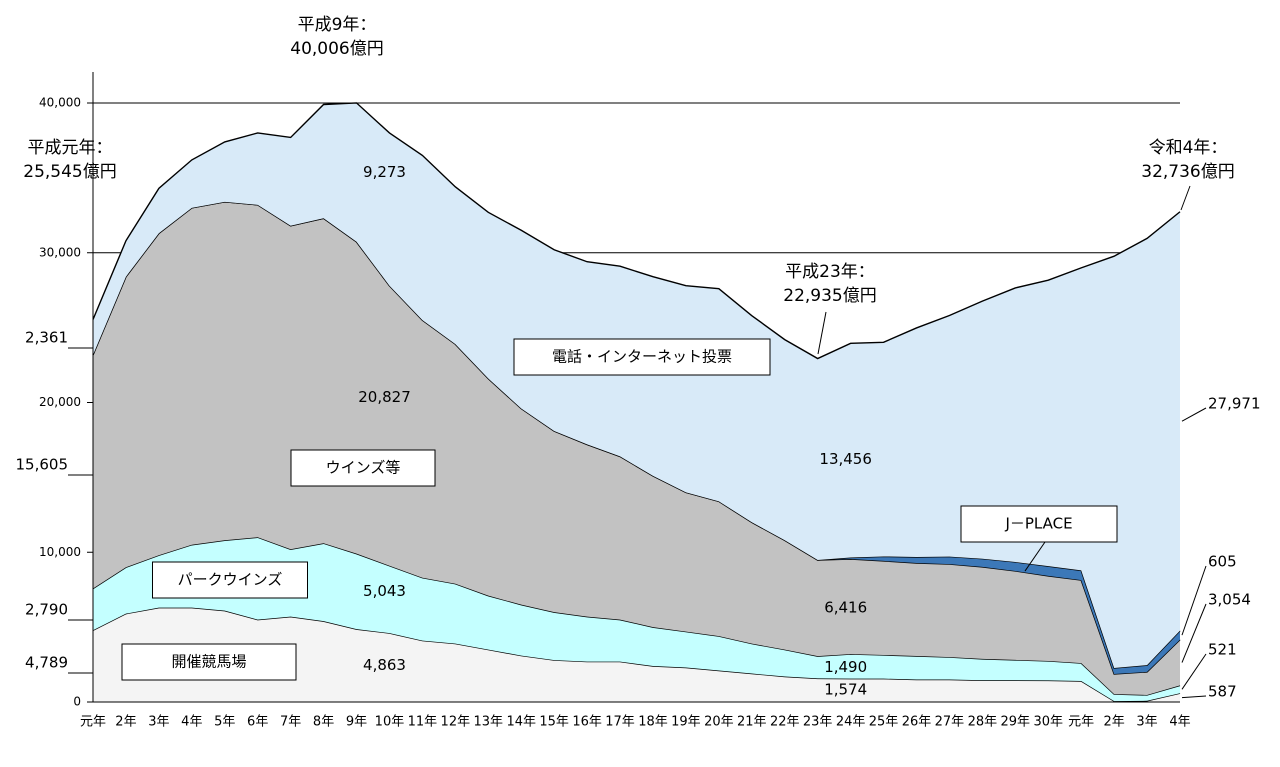 The width and height of the screenshot is (1280, 767). Describe the element at coordinates (1187, 172) in the screenshot. I see `annotation: 32,736億円` at that location.